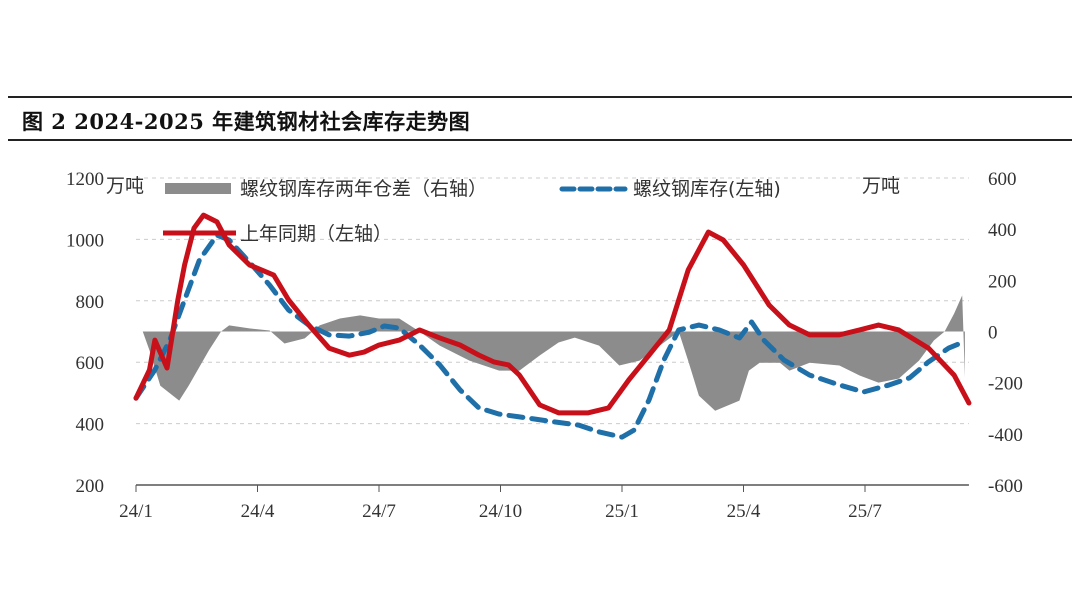 This screenshot has height=608, width=1080. I want to click on figure-title: 图 2 2024-2025 年建筑钢材社会库存走势图, so click(246, 121).